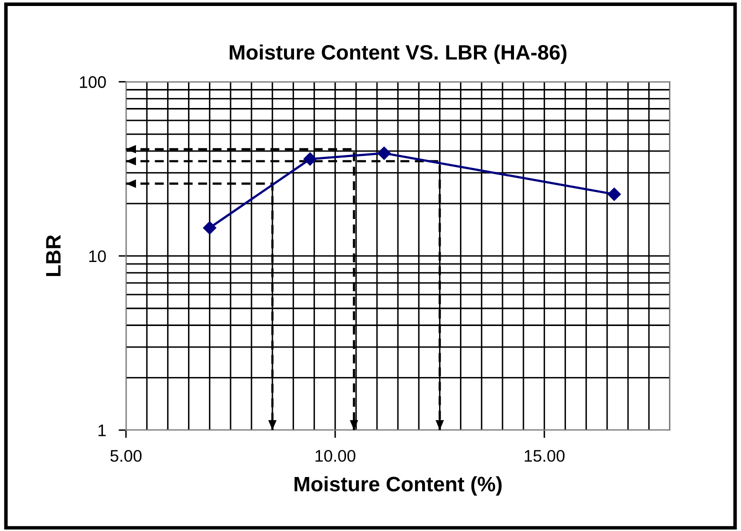 The image size is (741, 531). I want to click on y-axis-title: LBR, so click(53, 255).